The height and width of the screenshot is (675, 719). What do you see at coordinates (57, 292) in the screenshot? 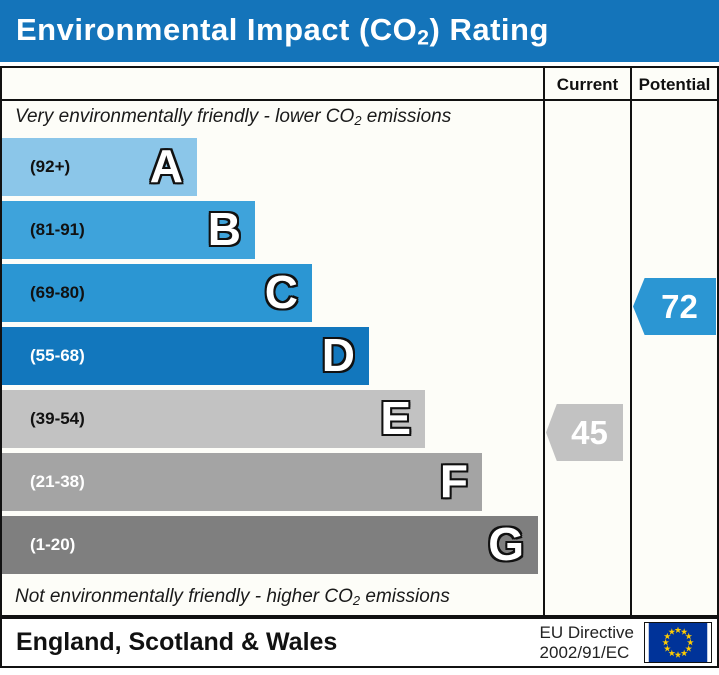
I see `band-range-label: (69-80)` at bounding box center [57, 292].